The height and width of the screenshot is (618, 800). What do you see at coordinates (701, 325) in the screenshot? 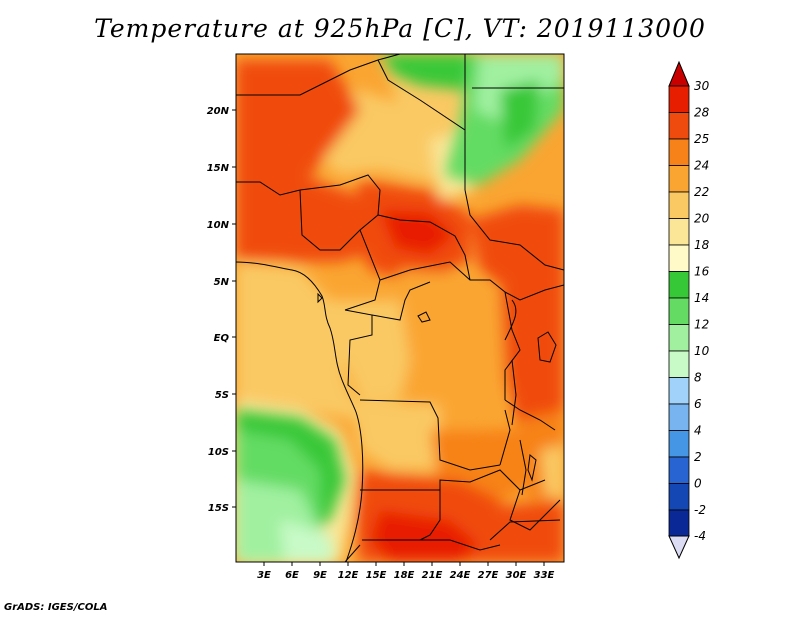
I see `colorbar-label: 12` at bounding box center [701, 325].